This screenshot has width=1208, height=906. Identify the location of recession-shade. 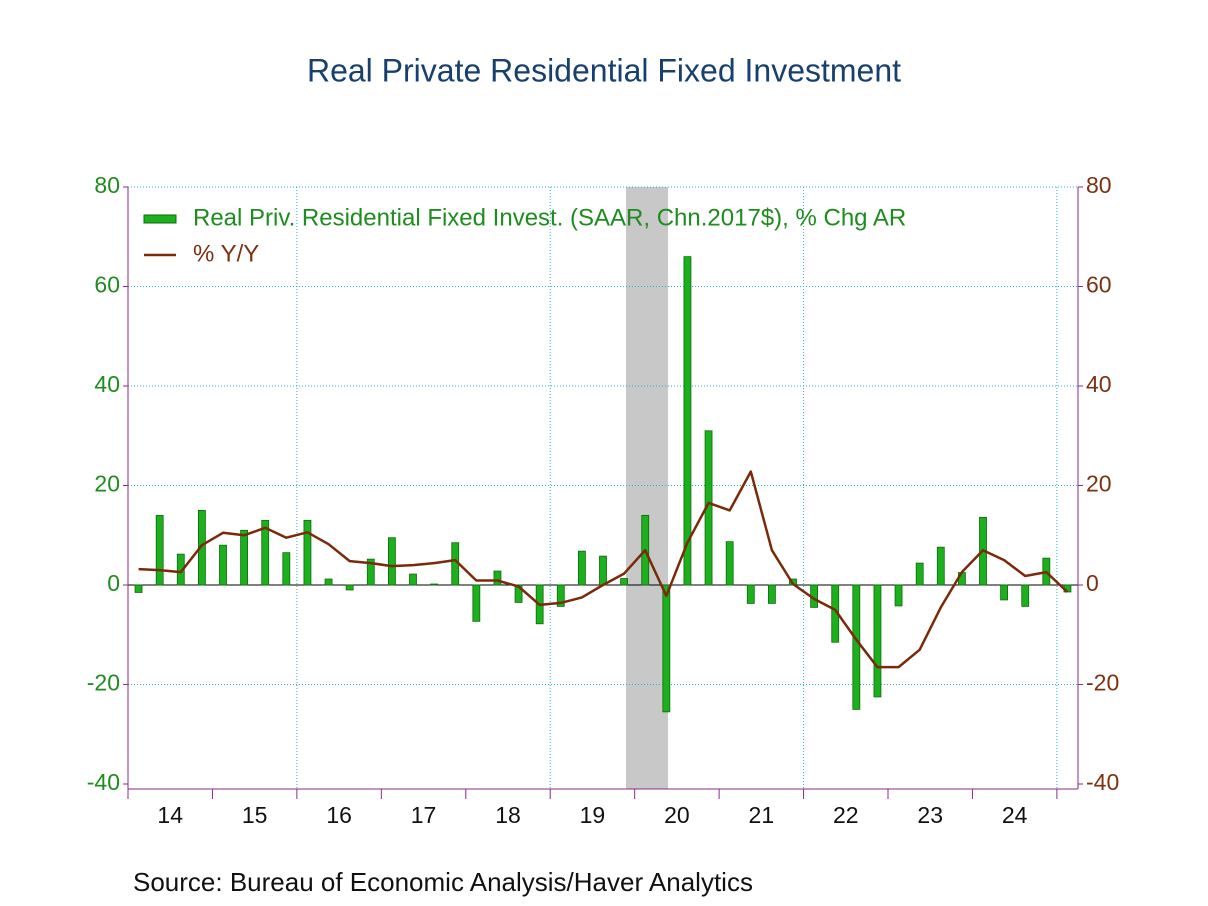
(647, 488).